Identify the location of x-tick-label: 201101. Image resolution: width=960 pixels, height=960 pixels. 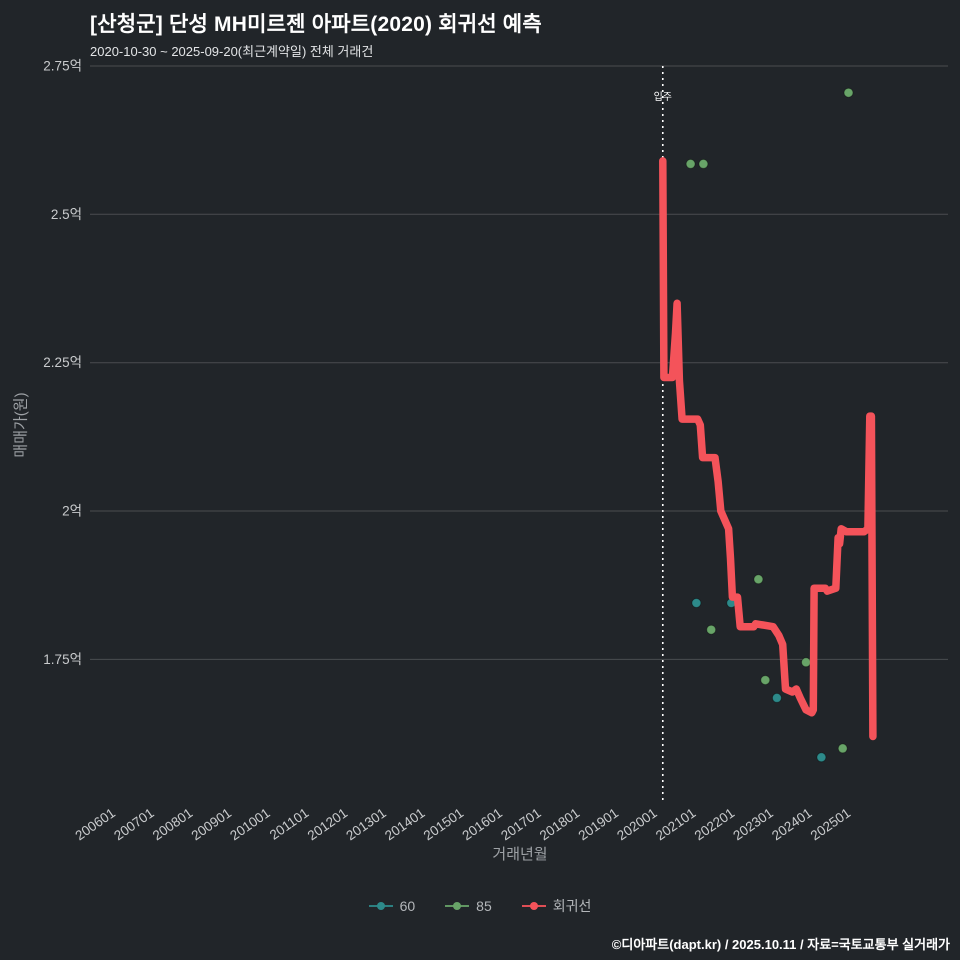
(289, 824).